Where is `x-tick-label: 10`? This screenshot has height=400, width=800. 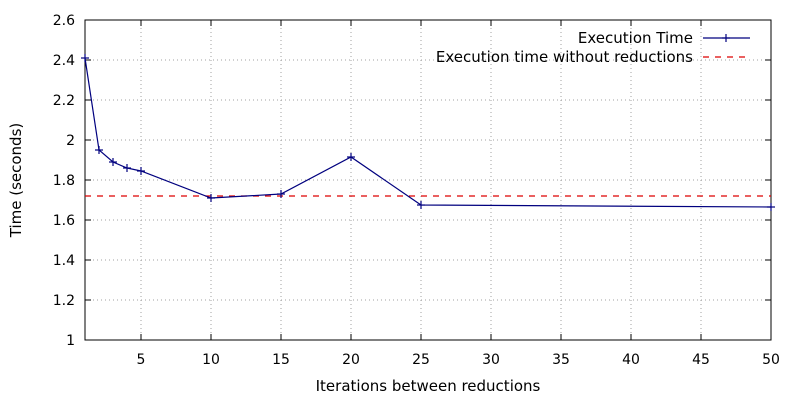 x-tick-label: 10 is located at coordinates (211, 360).